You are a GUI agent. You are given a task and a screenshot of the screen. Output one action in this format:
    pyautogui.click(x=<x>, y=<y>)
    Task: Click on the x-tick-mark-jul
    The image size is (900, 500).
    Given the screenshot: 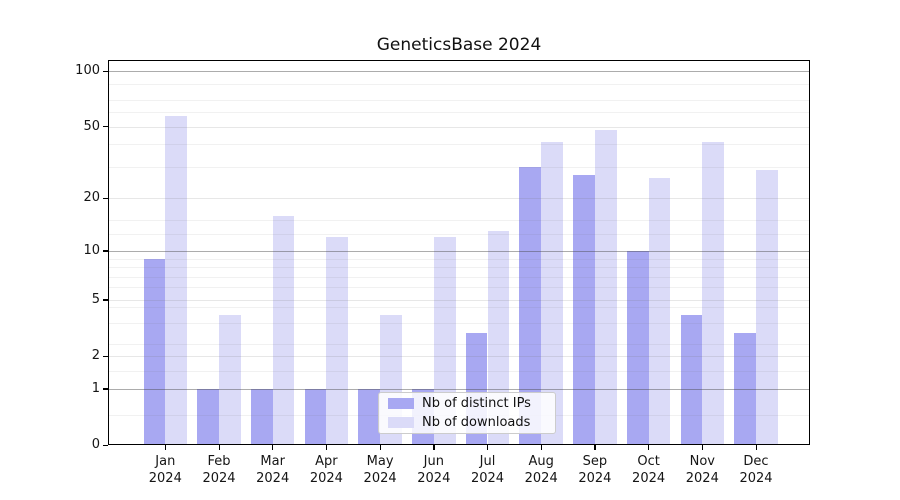 What is the action you would take?
    pyautogui.click(x=488, y=447)
    